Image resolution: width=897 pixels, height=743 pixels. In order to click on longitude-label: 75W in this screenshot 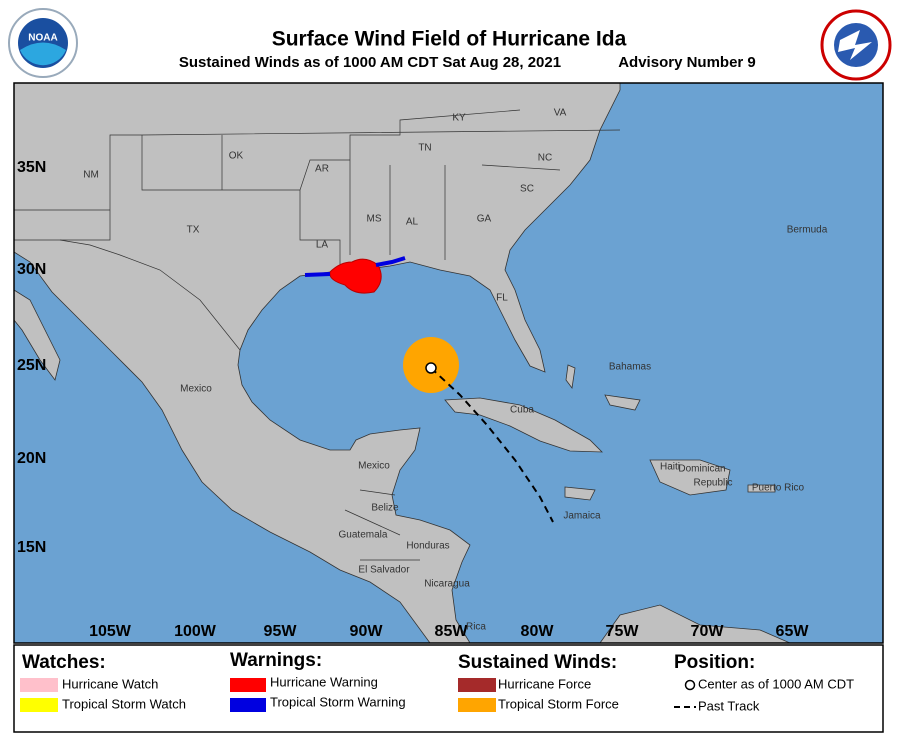, I will do `click(623, 631)`.